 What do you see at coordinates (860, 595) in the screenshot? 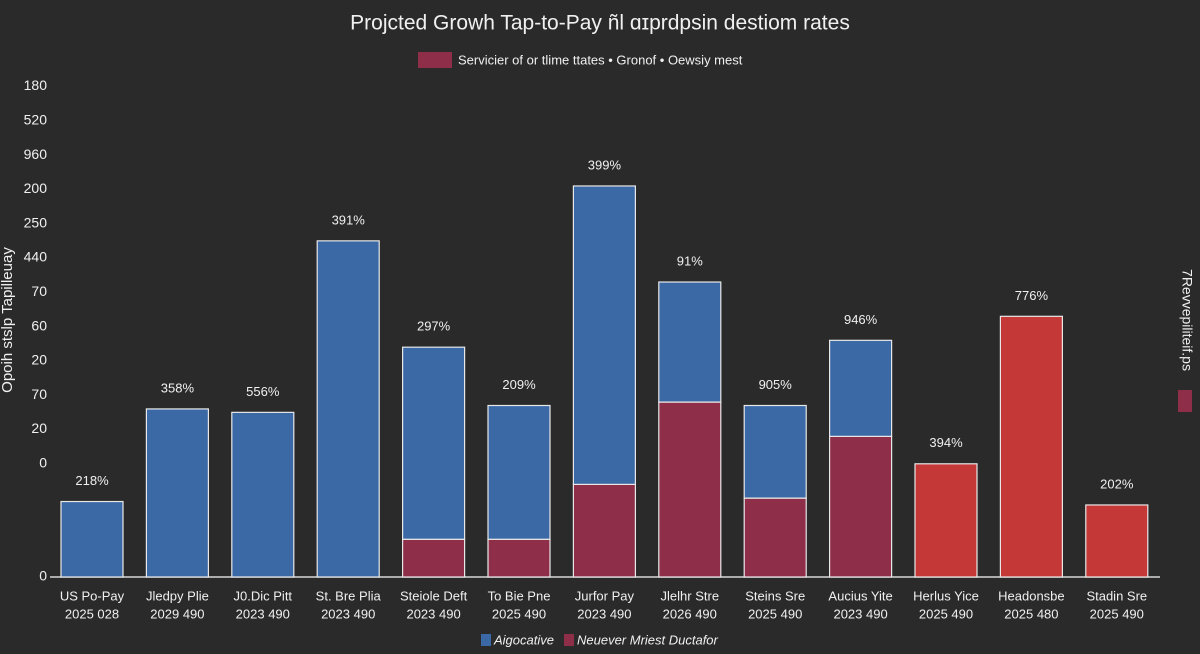
I see `x-tick-label: Aucius Yite` at bounding box center [860, 595].